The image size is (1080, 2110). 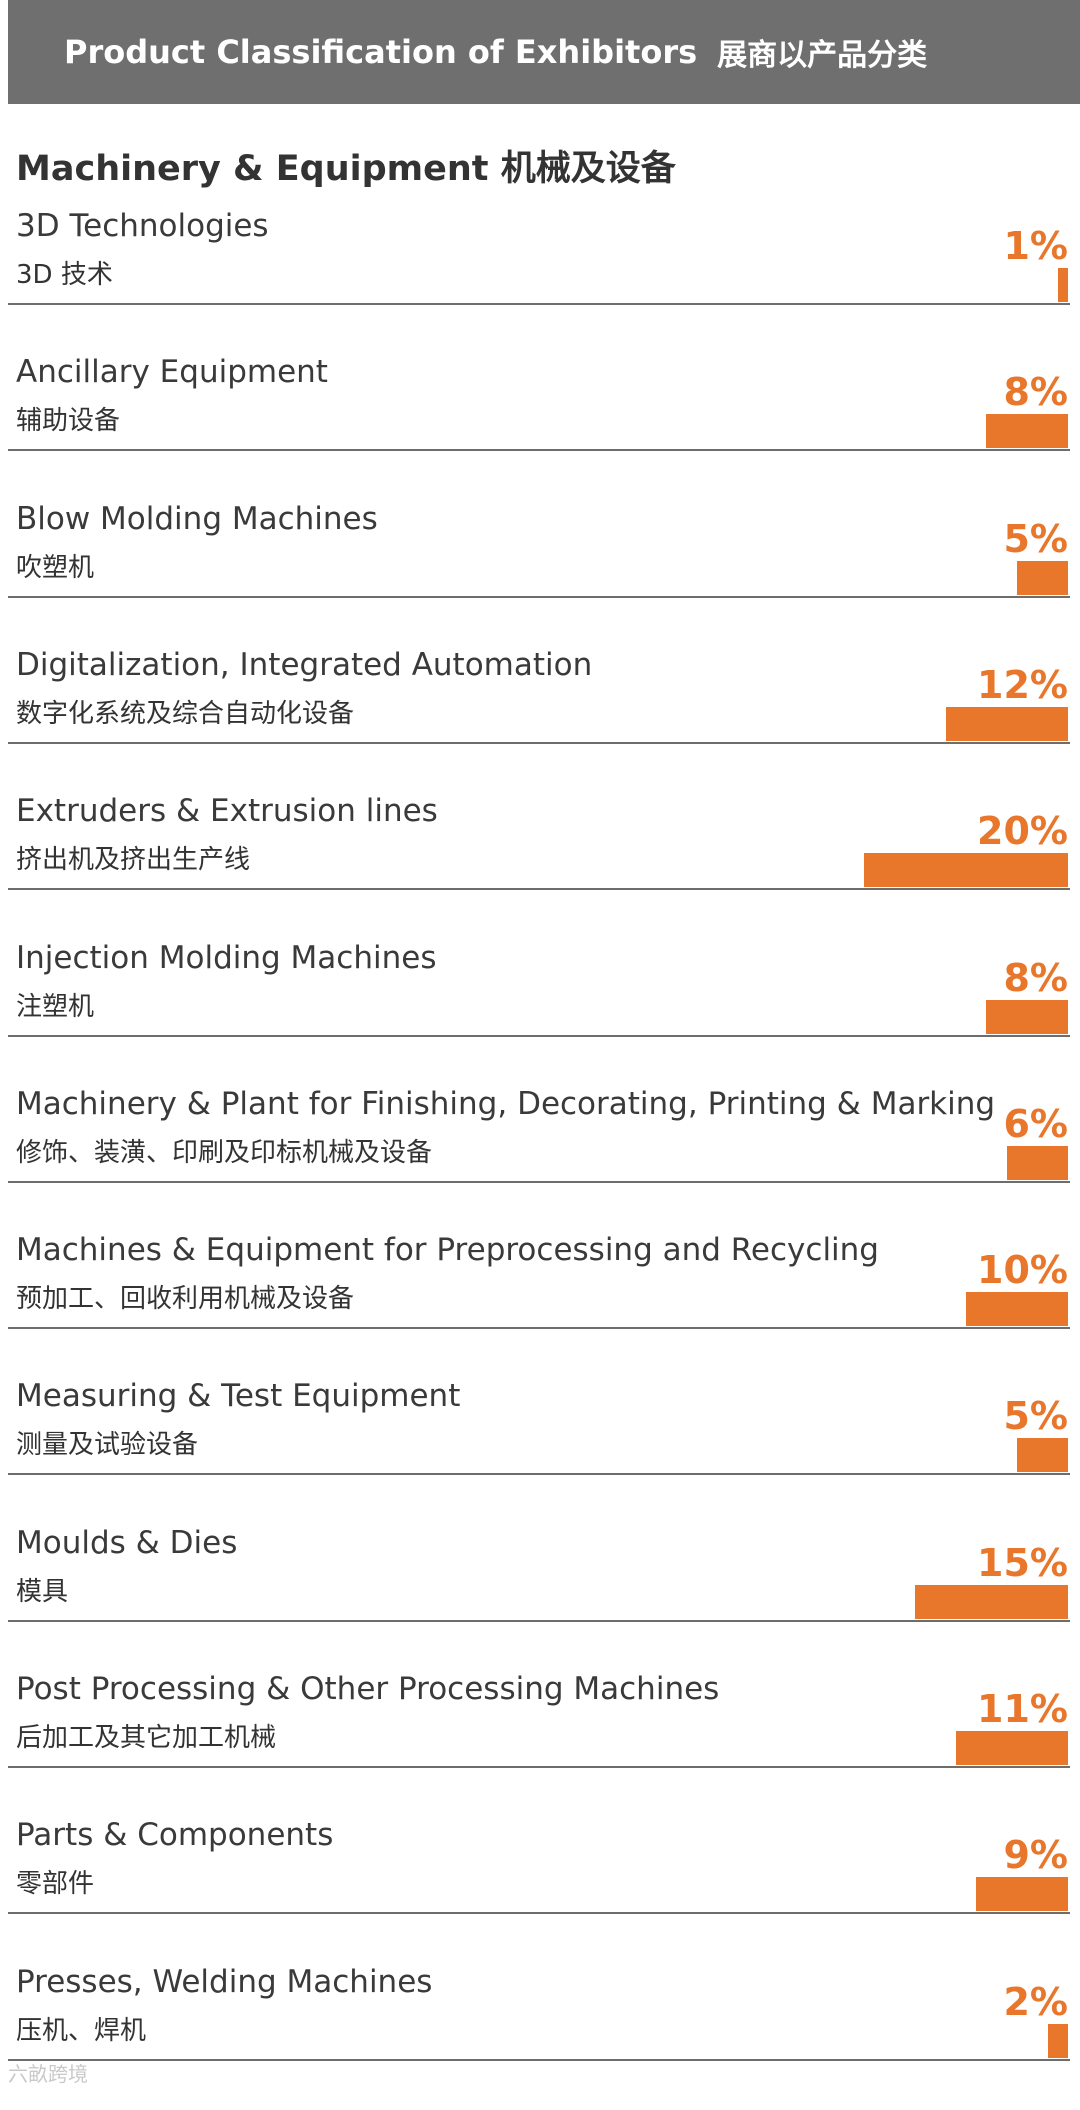 What do you see at coordinates (540, 1451) in the screenshot?
I see `chart-row: Measuring & Test Equipment 测量及试验设备 5%` at bounding box center [540, 1451].